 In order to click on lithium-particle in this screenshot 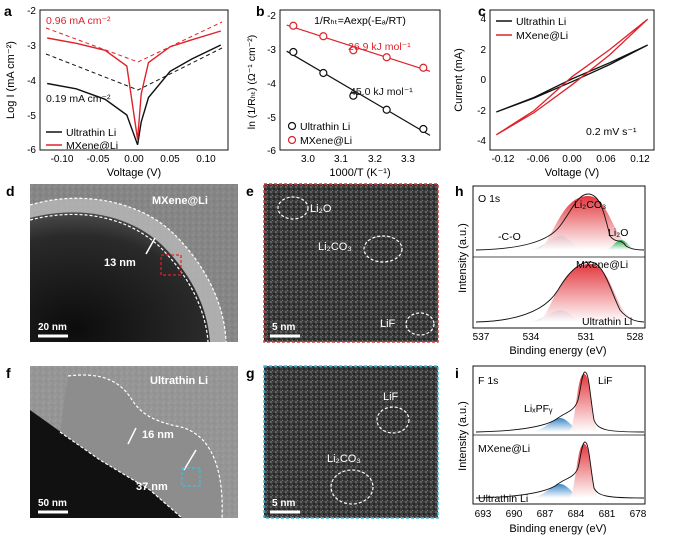, I will do `click(120, 277)`.